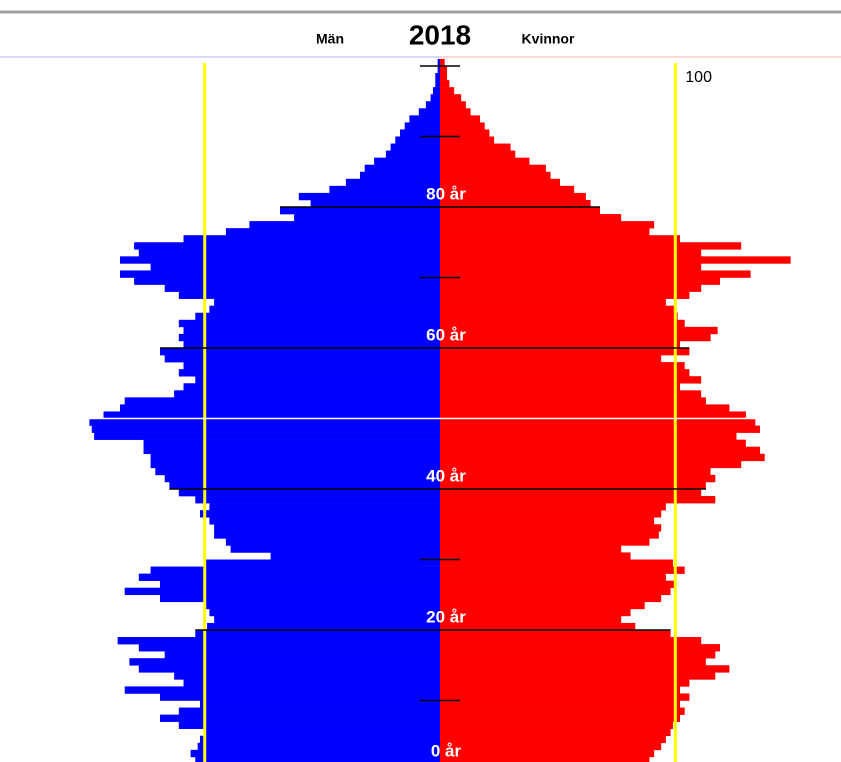  What do you see at coordinates (446, 334) in the screenshot?
I see `age-label: 60 år` at bounding box center [446, 334].